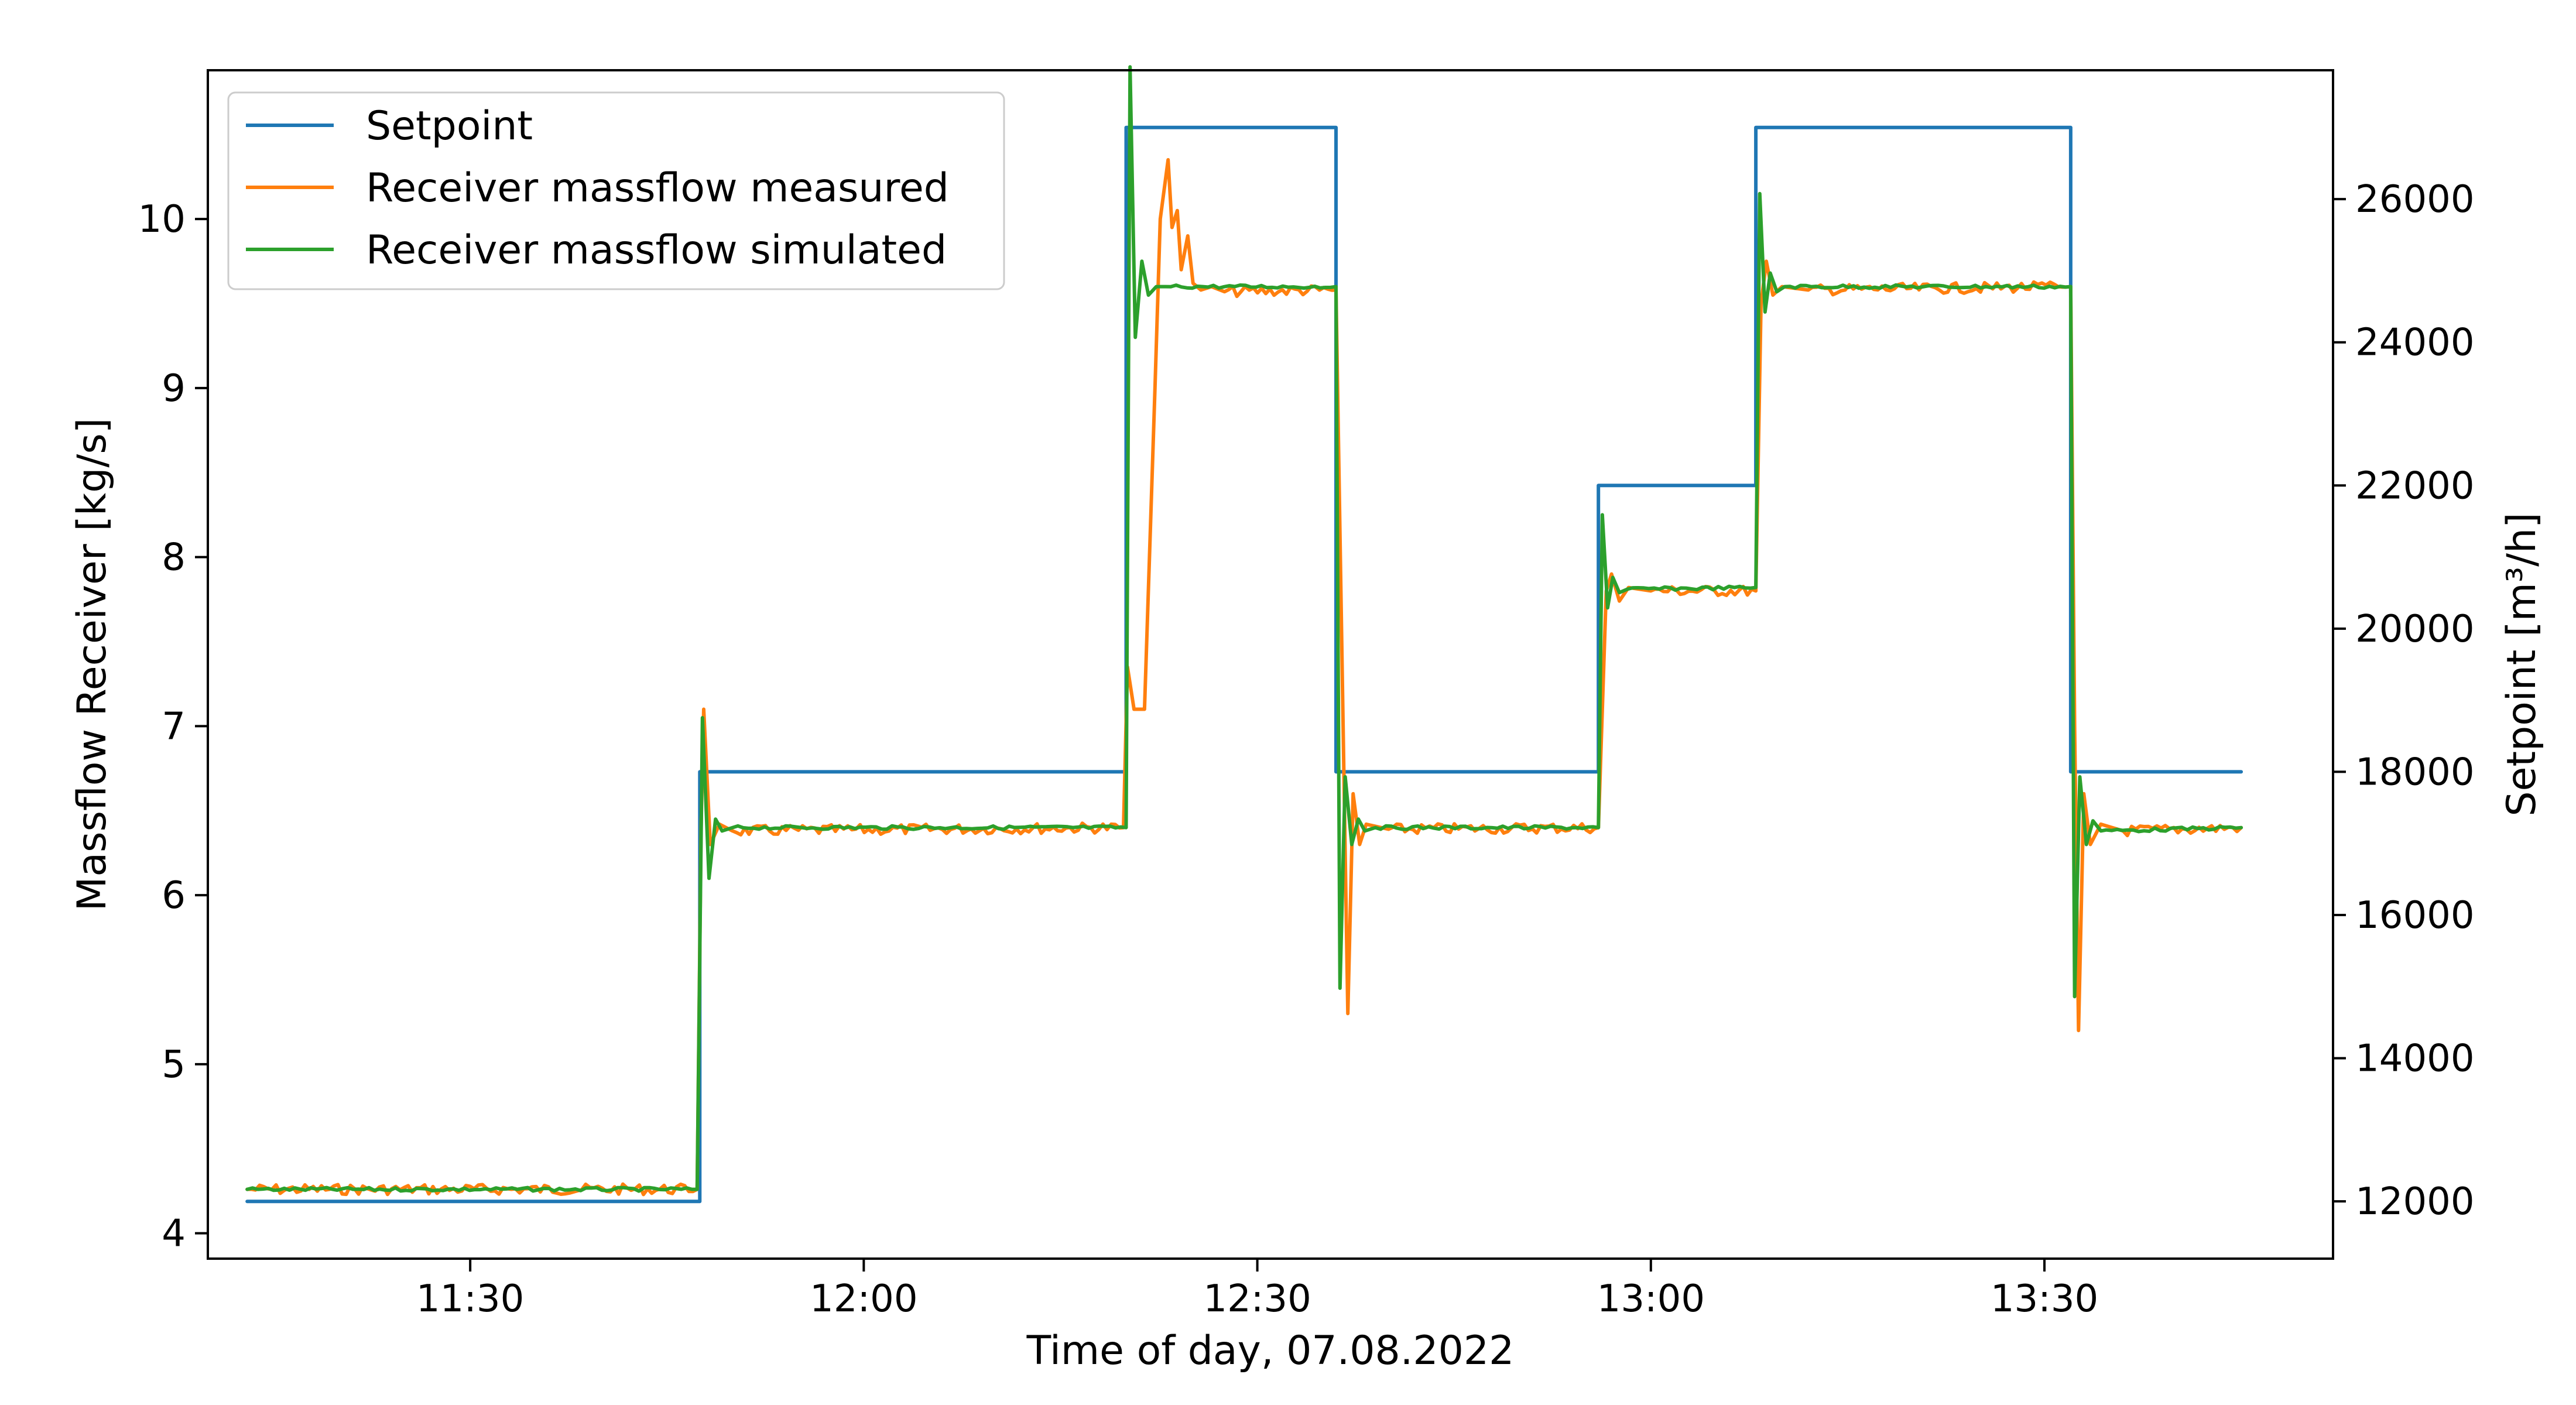 The height and width of the screenshot is (1405, 2576). I want to click on y-right-tick-label: 26000, so click(2415, 199).